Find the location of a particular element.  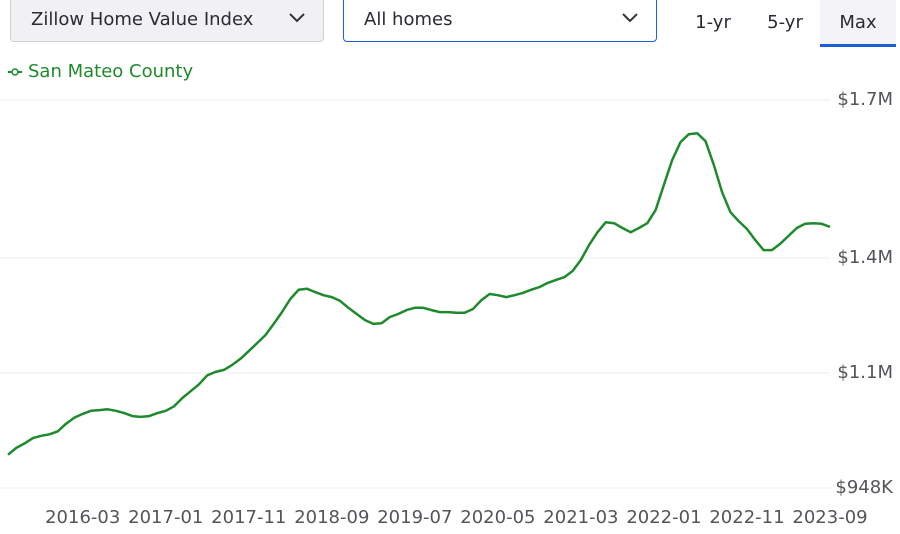

x-tick-label: 2022-11 is located at coordinates (746, 517).